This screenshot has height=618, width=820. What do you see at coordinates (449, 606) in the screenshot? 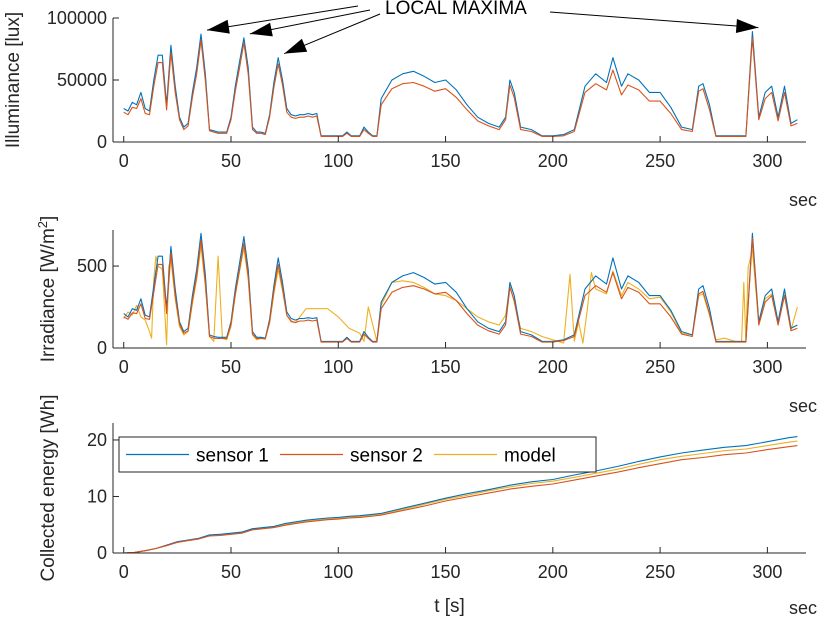
I see `x-axis-label: t [s]` at bounding box center [449, 606].